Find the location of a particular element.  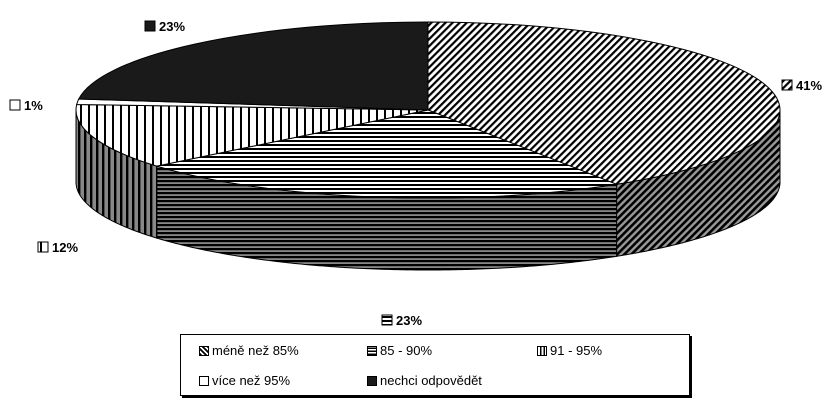

legend-item-85-90: 85 - 90% is located at coordinates (399, 350).